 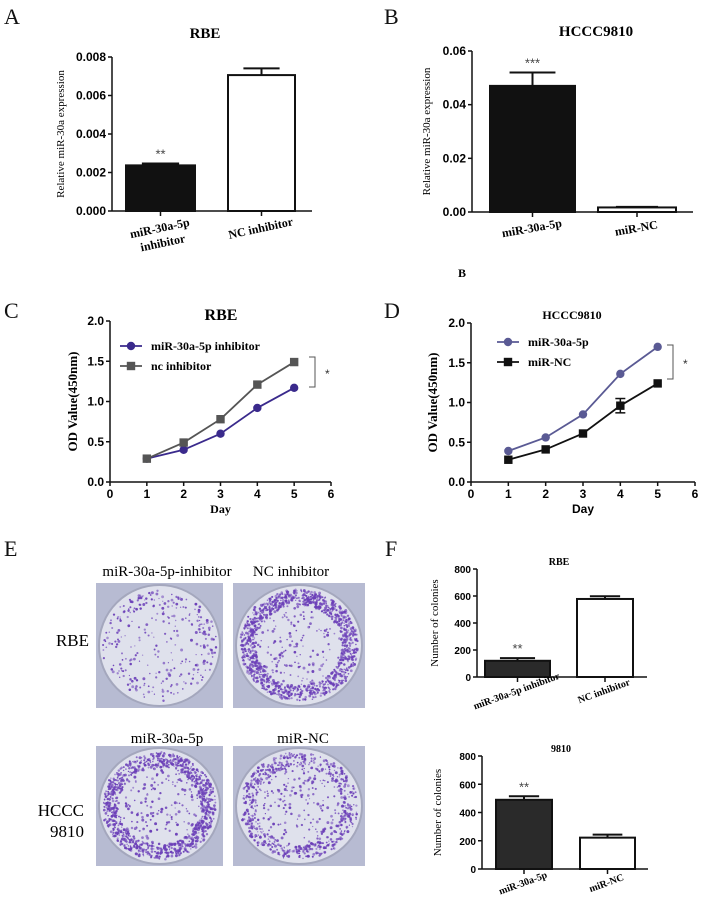 What do you see at coordinates (583, 421) in the screenshot?
I see `series-line` at bounding box center [583, 421].